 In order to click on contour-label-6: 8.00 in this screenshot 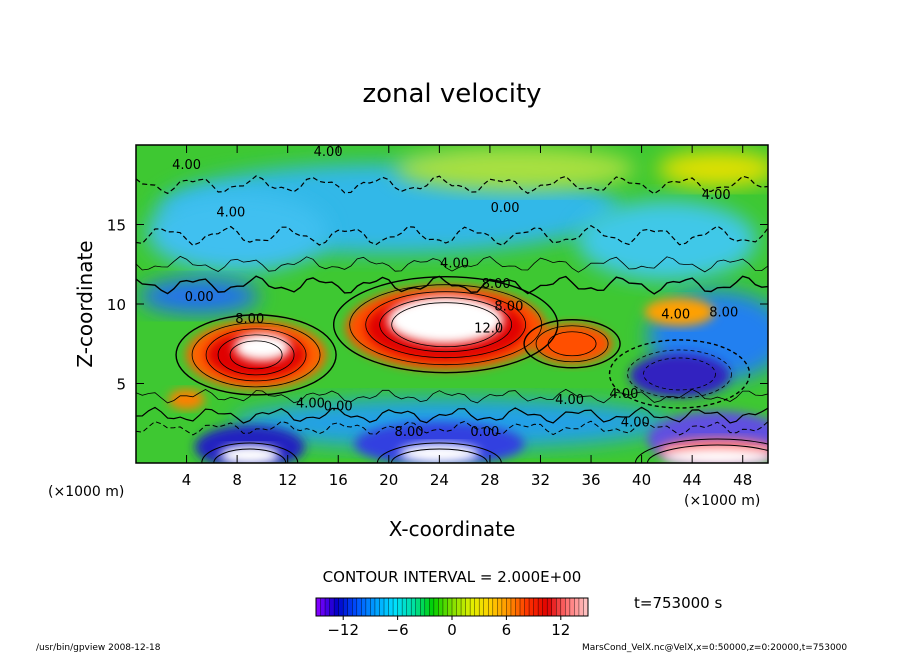, I will do `click(249, 319)`.